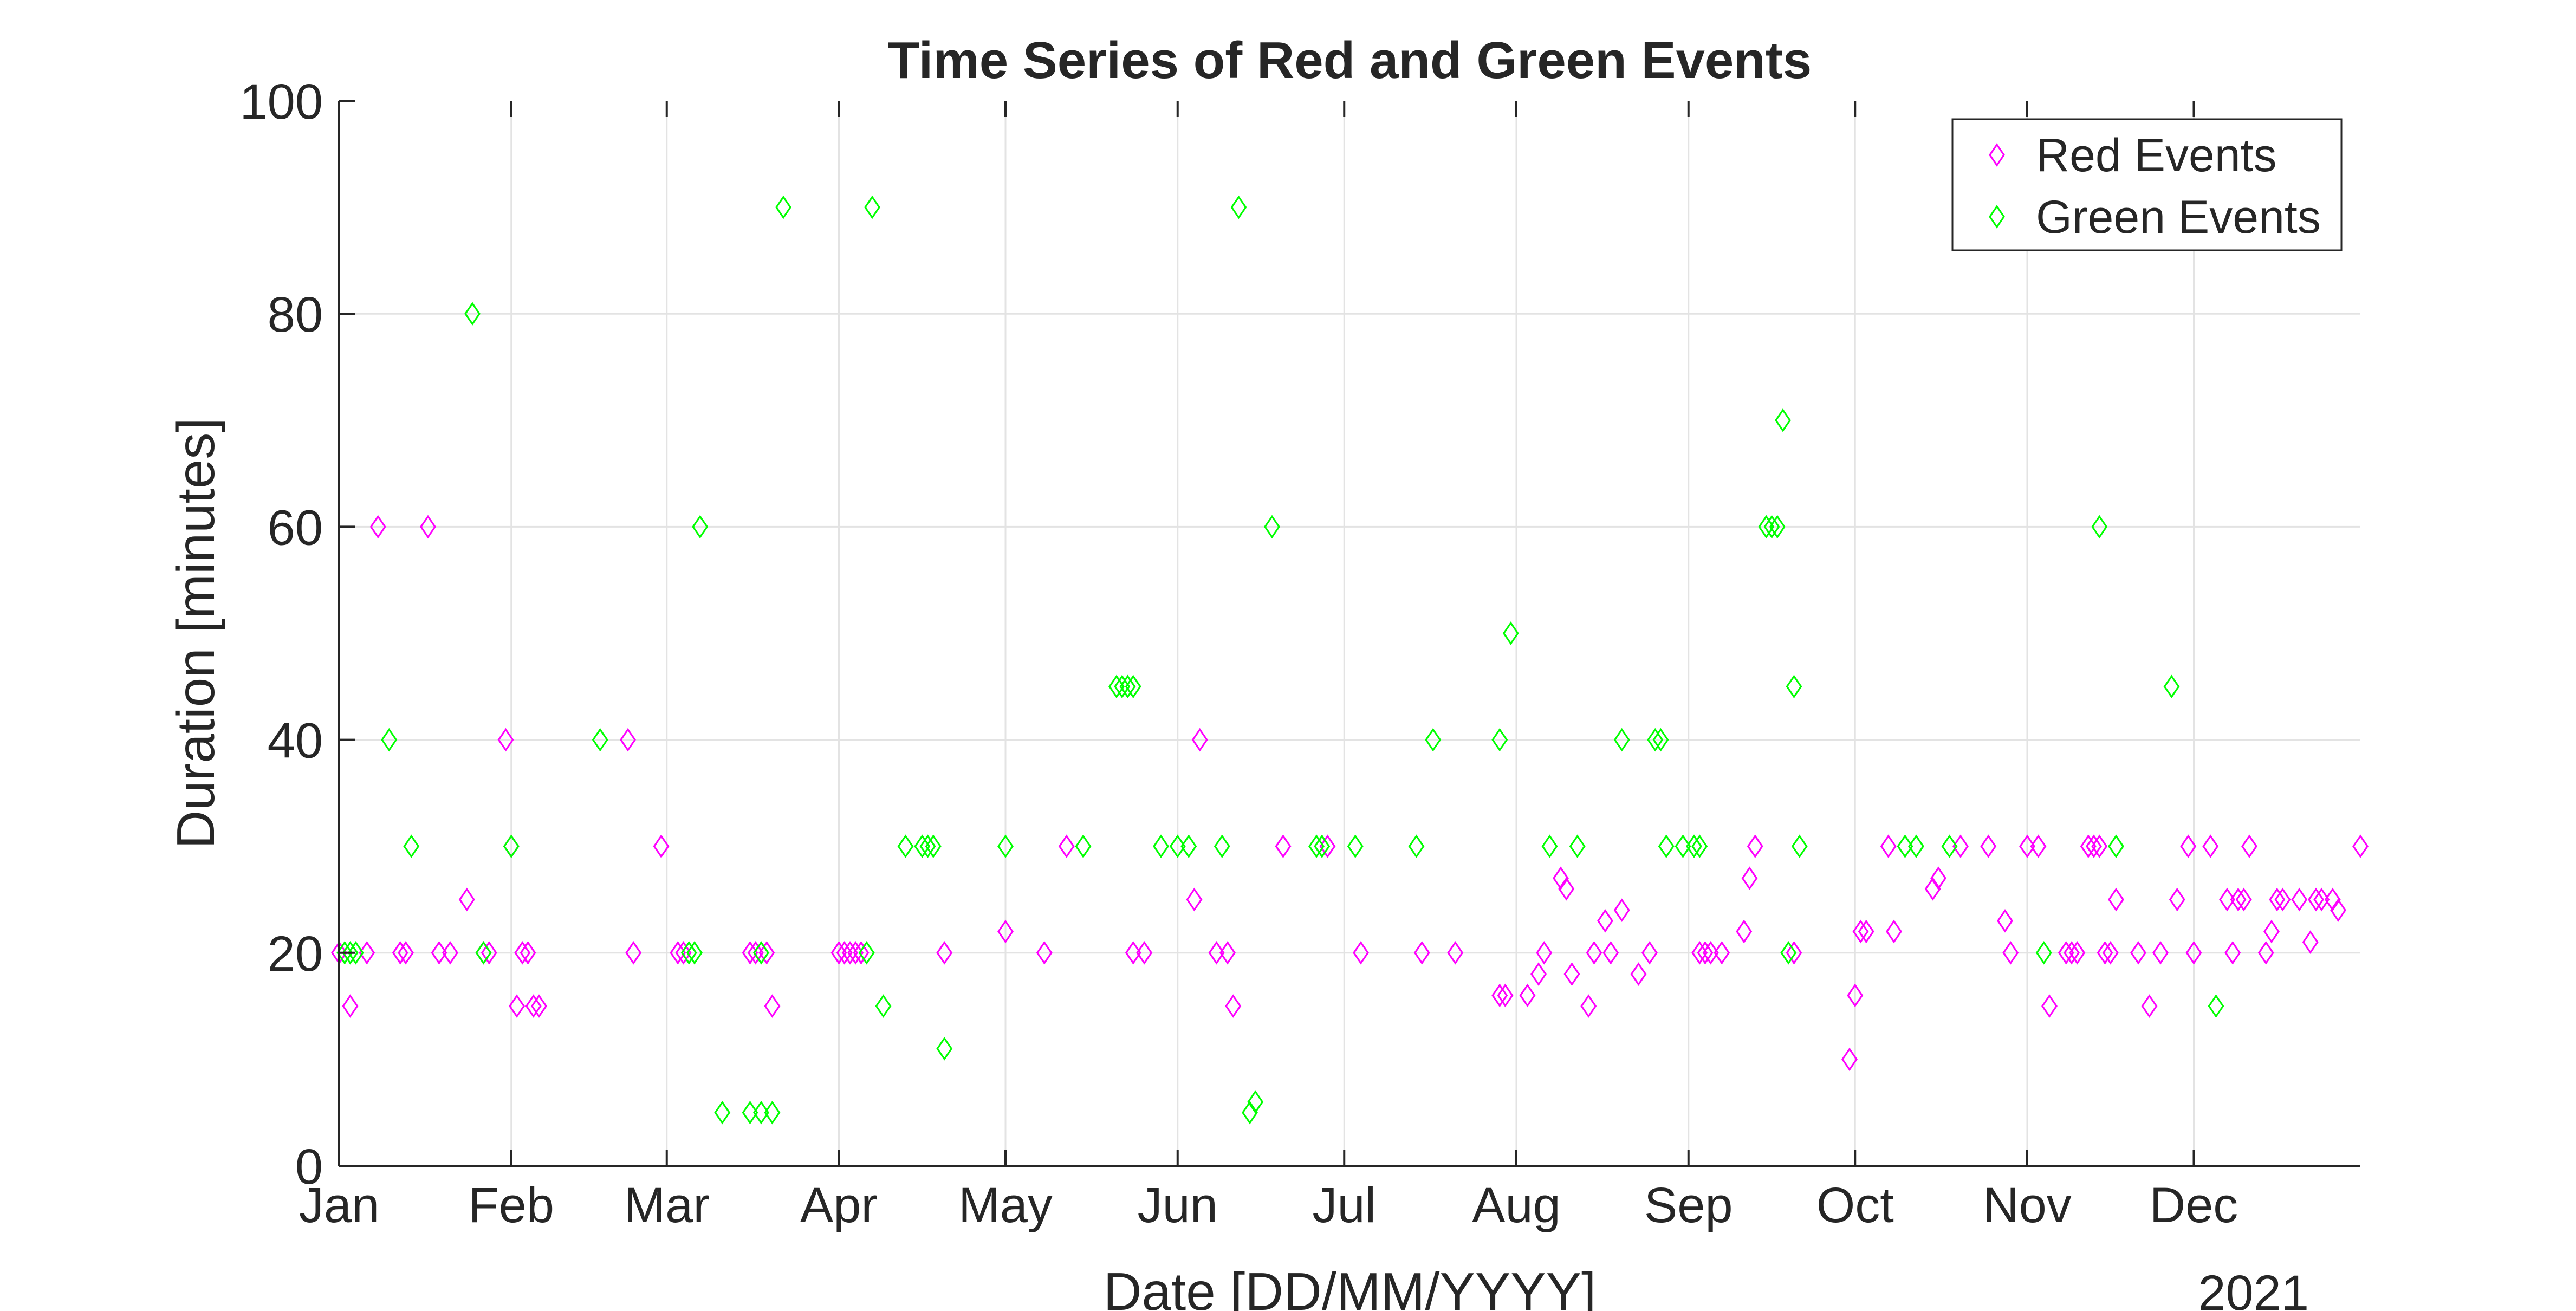 The image size is (2576, 1311). What do you see at coordinates (1344, 1205) in the screenshot?
I see `x-tick-label: Jul` at bounding box center [1344, 1205].